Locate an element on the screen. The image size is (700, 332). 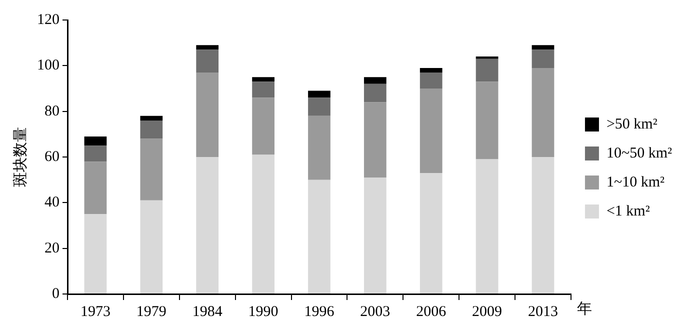
x-tick-label: 2013 is located at coordinates (543, 312).